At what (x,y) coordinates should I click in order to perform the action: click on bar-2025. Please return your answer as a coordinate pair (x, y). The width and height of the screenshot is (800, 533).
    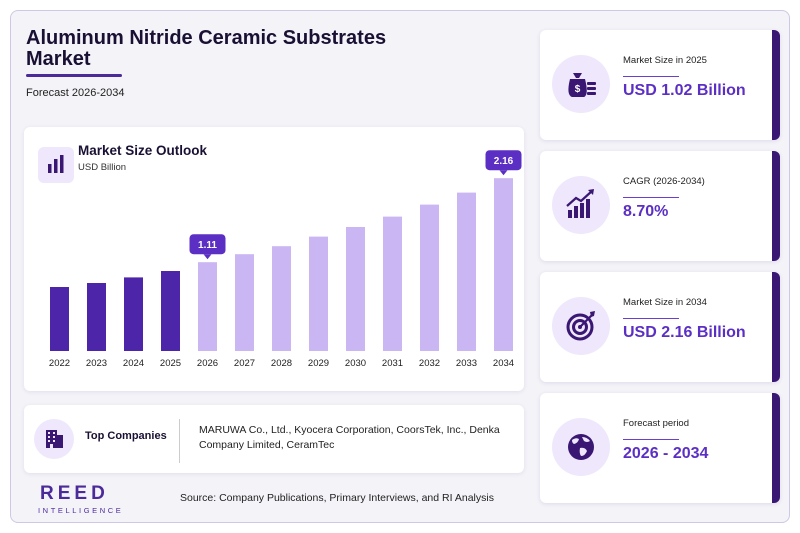
    Looking at the image, I should click on (170, 311).